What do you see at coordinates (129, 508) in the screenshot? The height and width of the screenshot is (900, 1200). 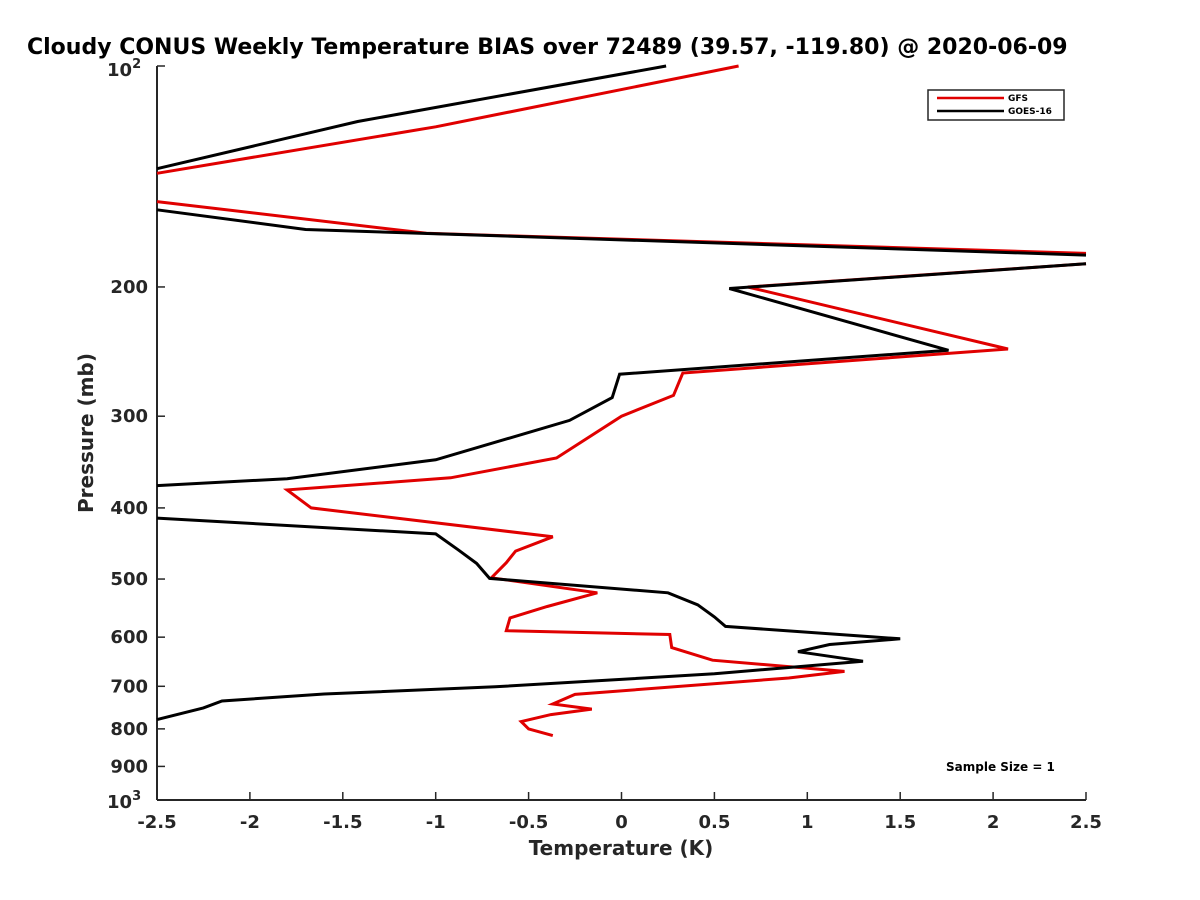 I see `y-tick-label: 400` at bounding box center [129, 508].